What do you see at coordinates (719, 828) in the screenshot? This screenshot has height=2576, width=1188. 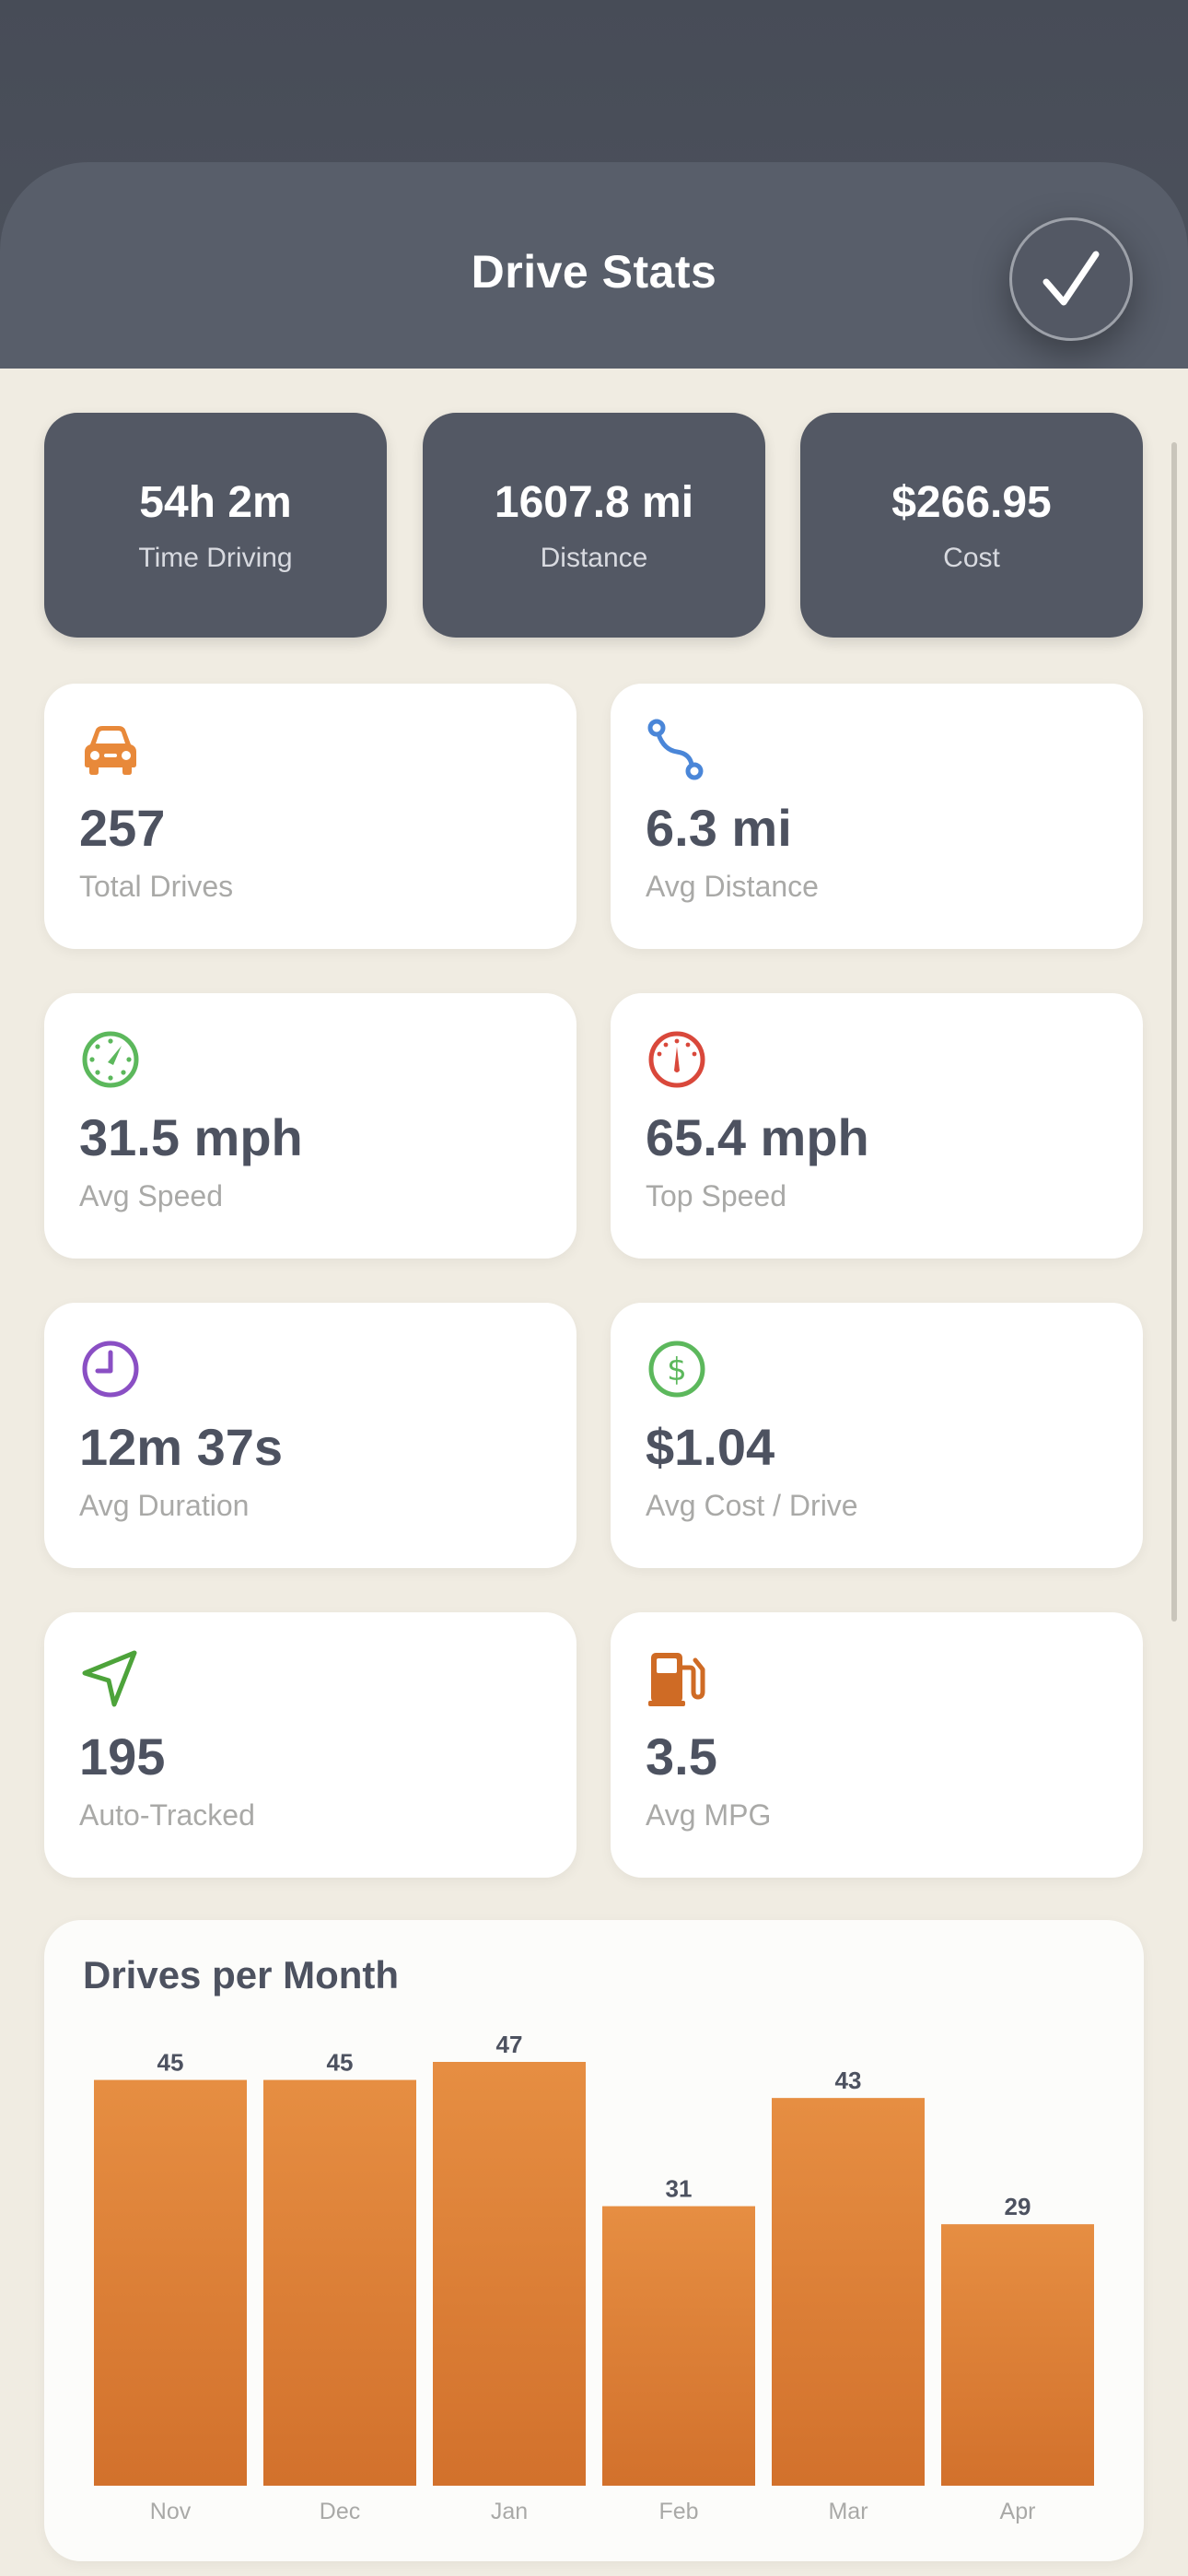 I see `stat-value: 6.3 mi` at bounding box center [719, 828].